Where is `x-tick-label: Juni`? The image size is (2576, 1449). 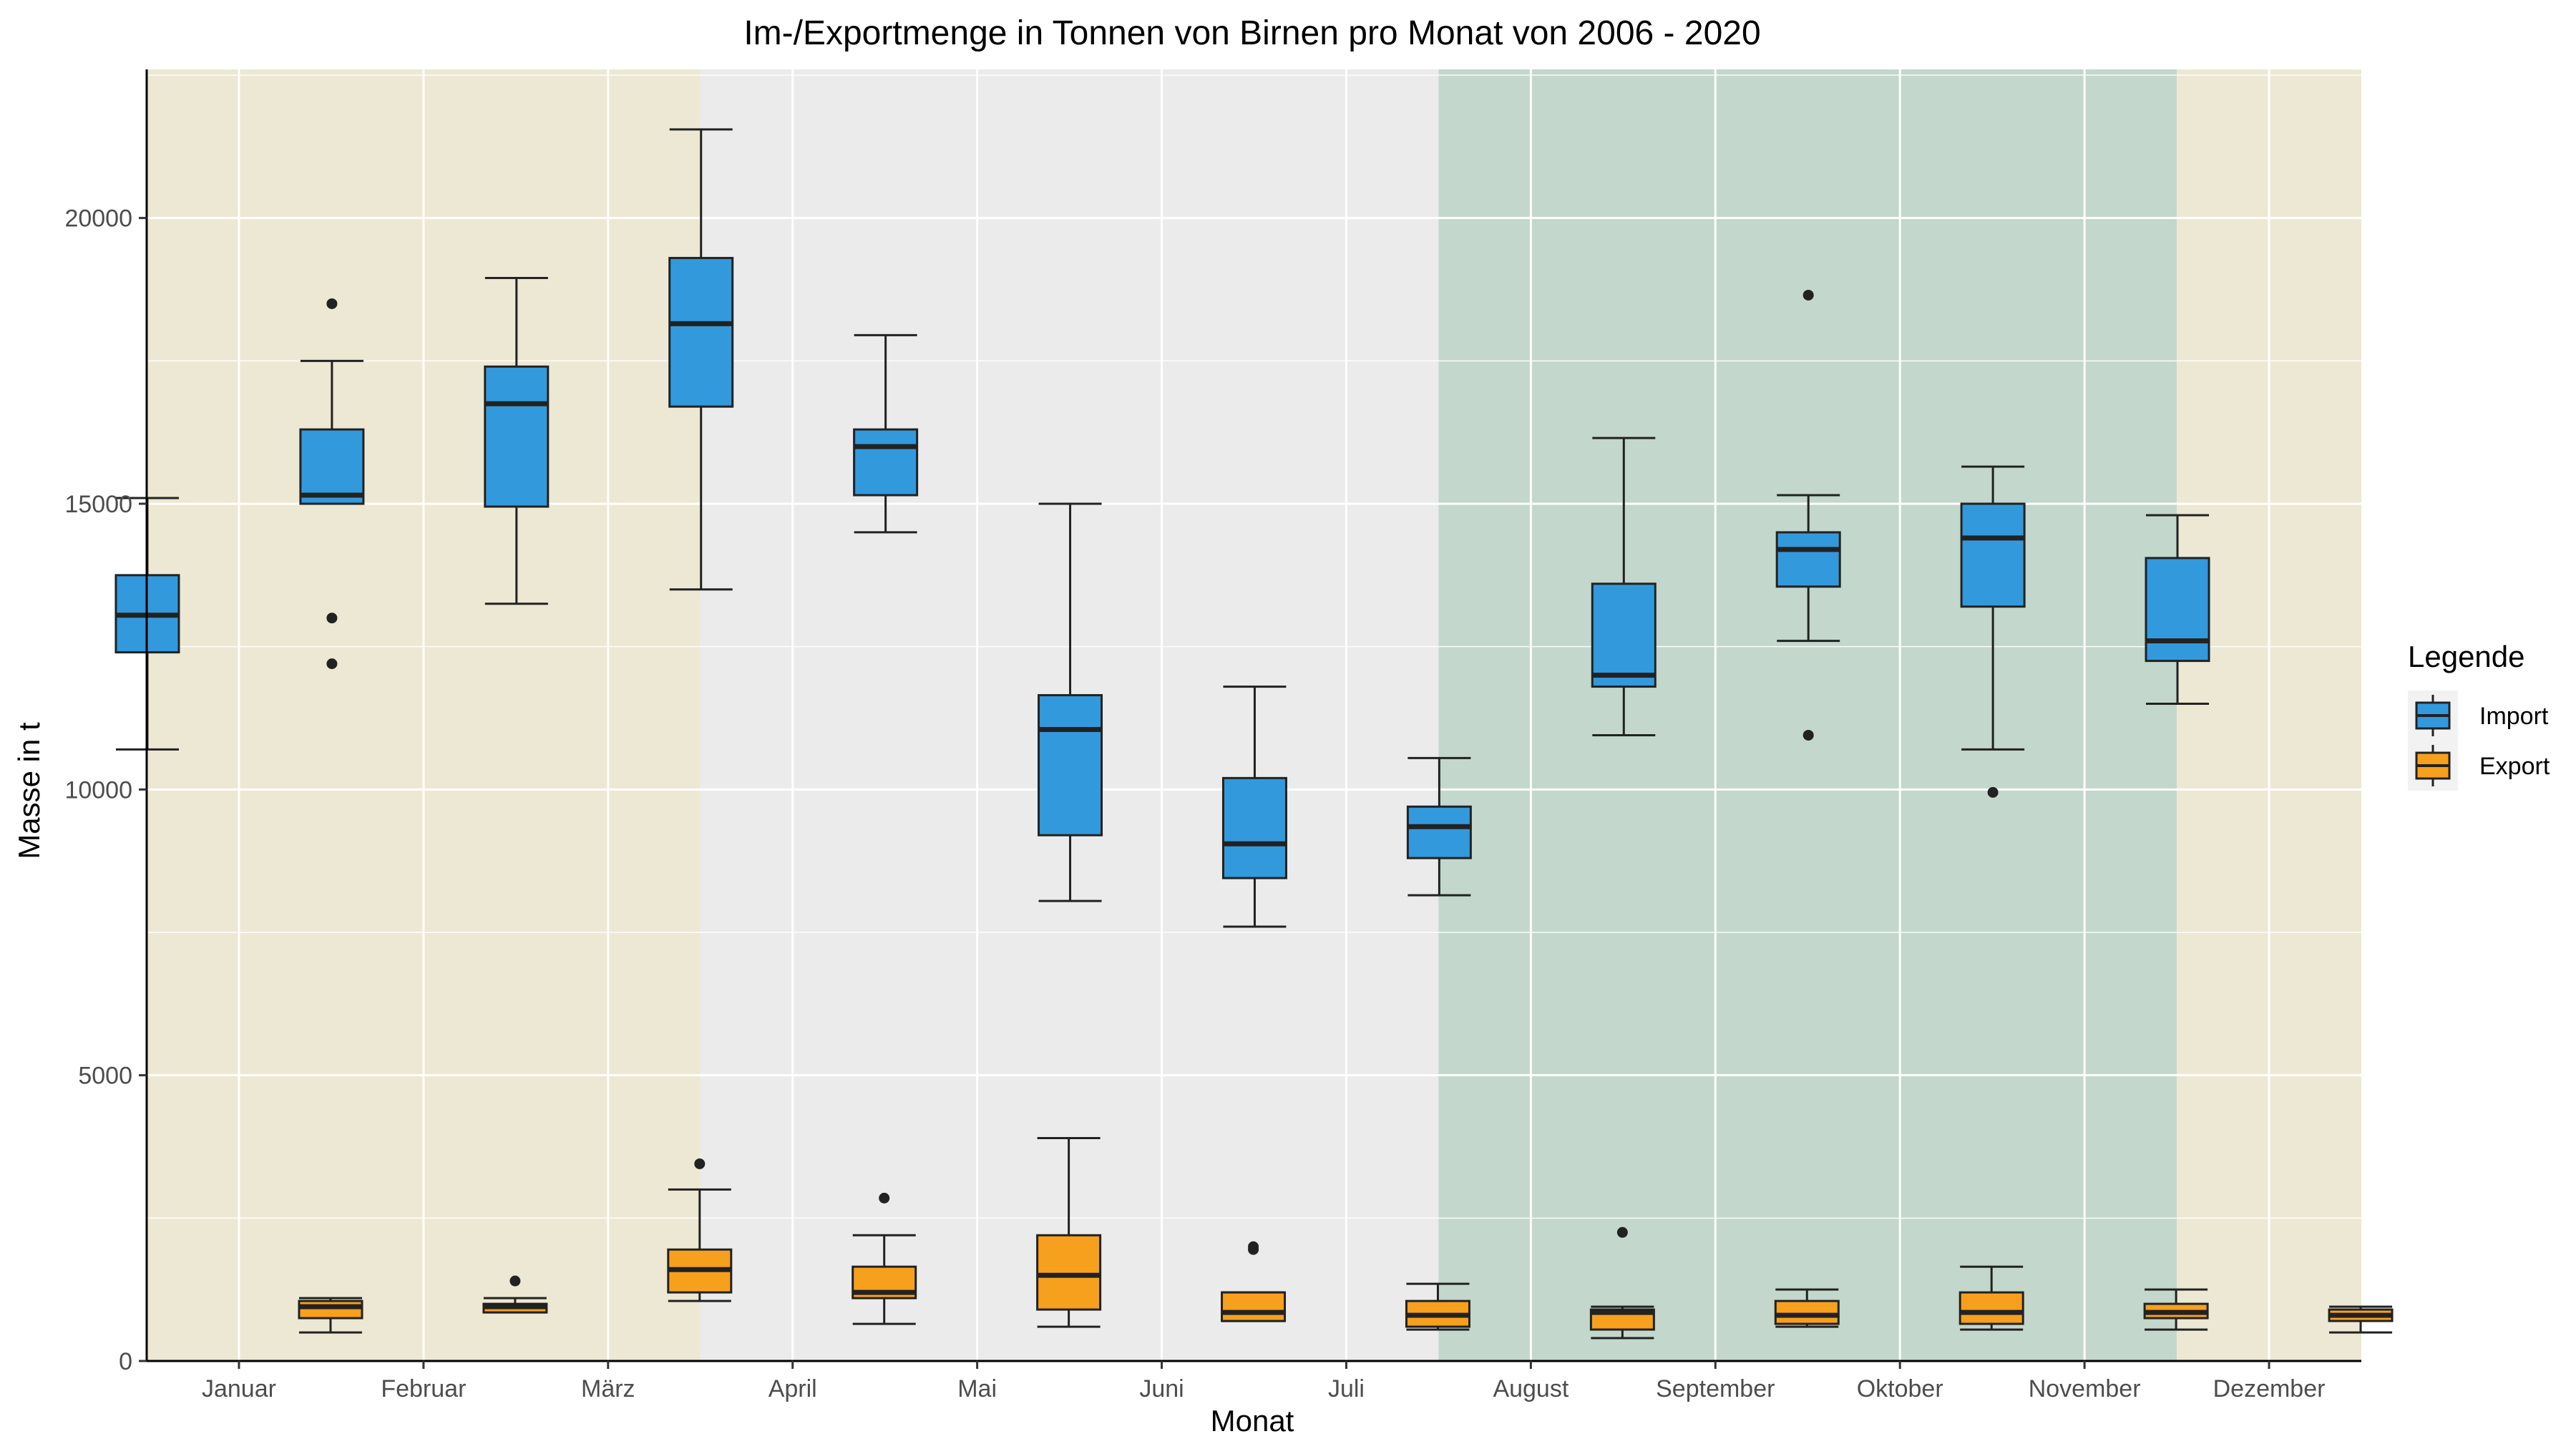
x-tick-label: Juni is located at coordinates (1161, 1388).